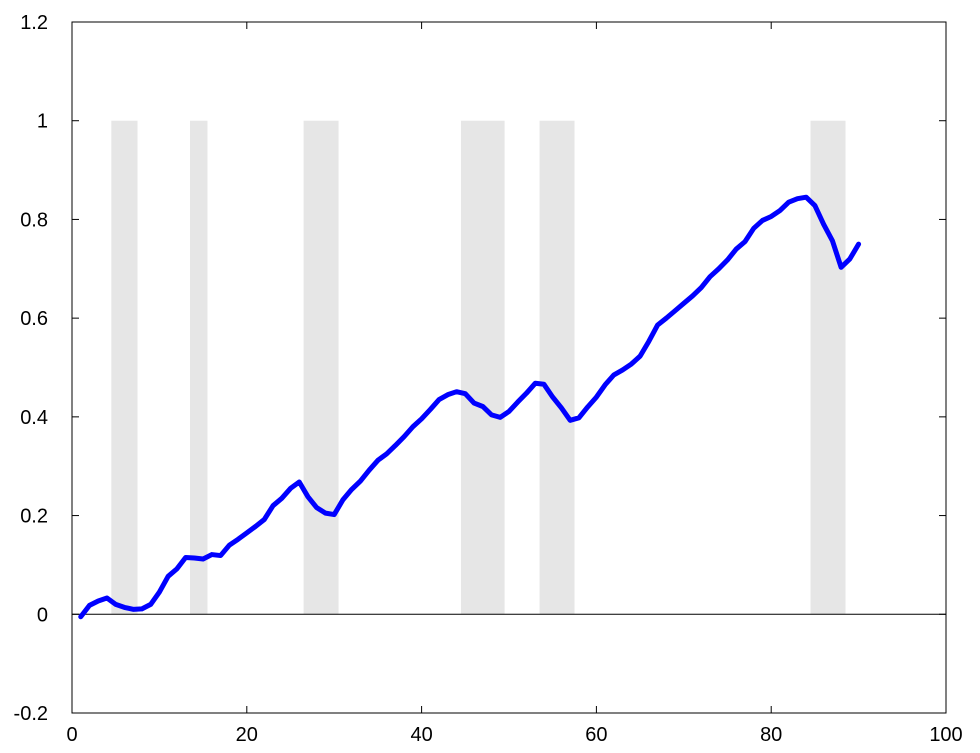 This screenshot has height=753, width=980. What do you see at coordinates (42, 122) in the screenshot?
I see `y-tick-label: 1` at bounding box center [42, 122].